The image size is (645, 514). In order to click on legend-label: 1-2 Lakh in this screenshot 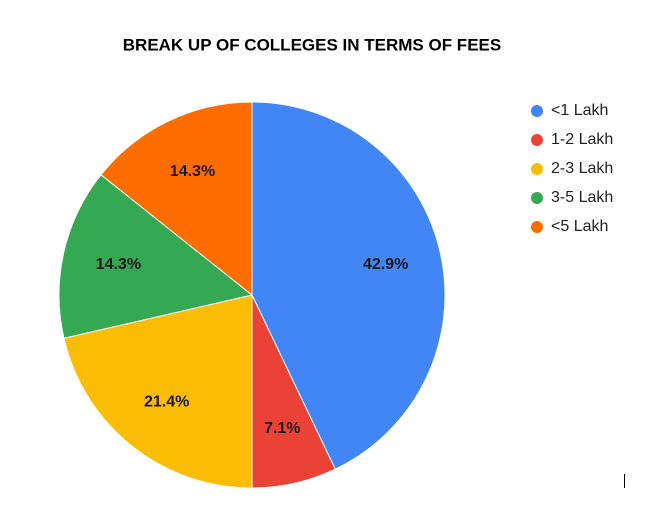, I will do `click(582, 139)`.